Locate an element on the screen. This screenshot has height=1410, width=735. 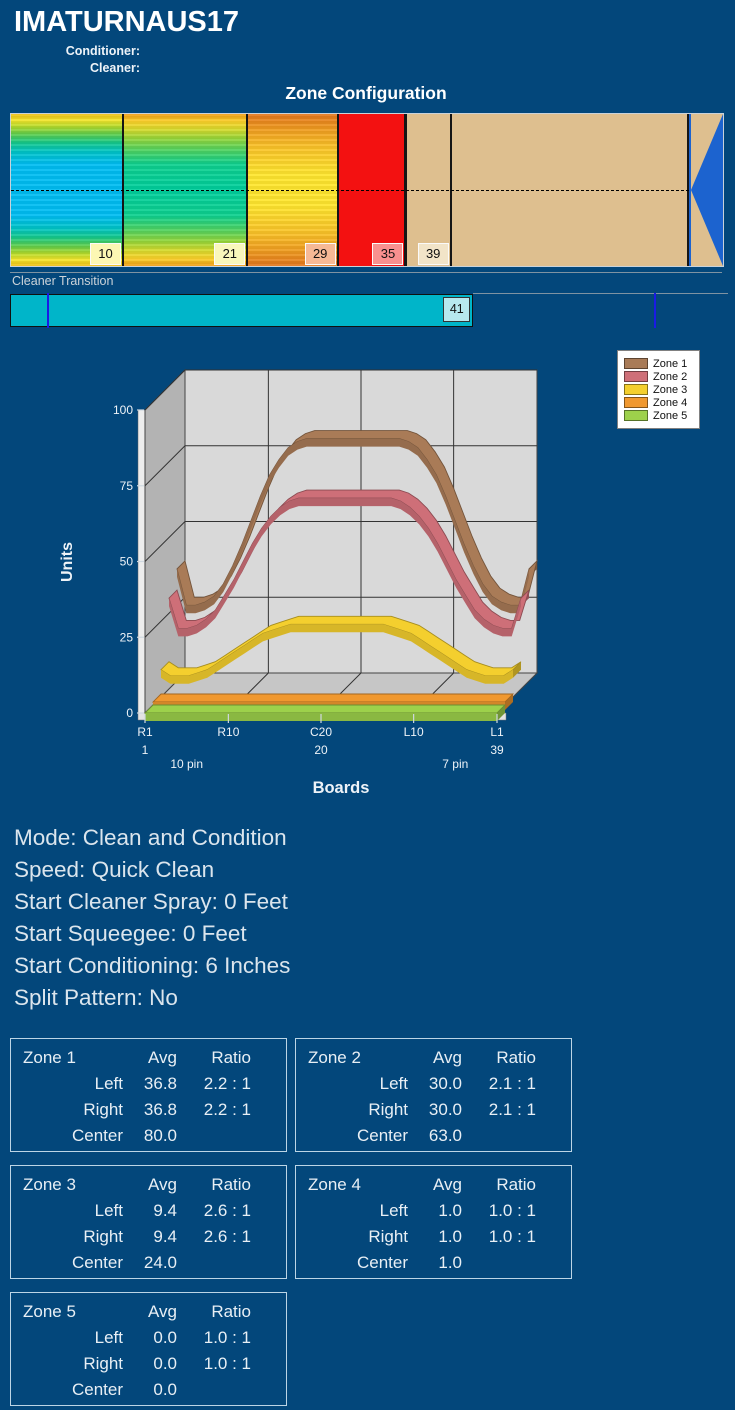
legend-item: Zone 5 is located at coordinates (659, 415).